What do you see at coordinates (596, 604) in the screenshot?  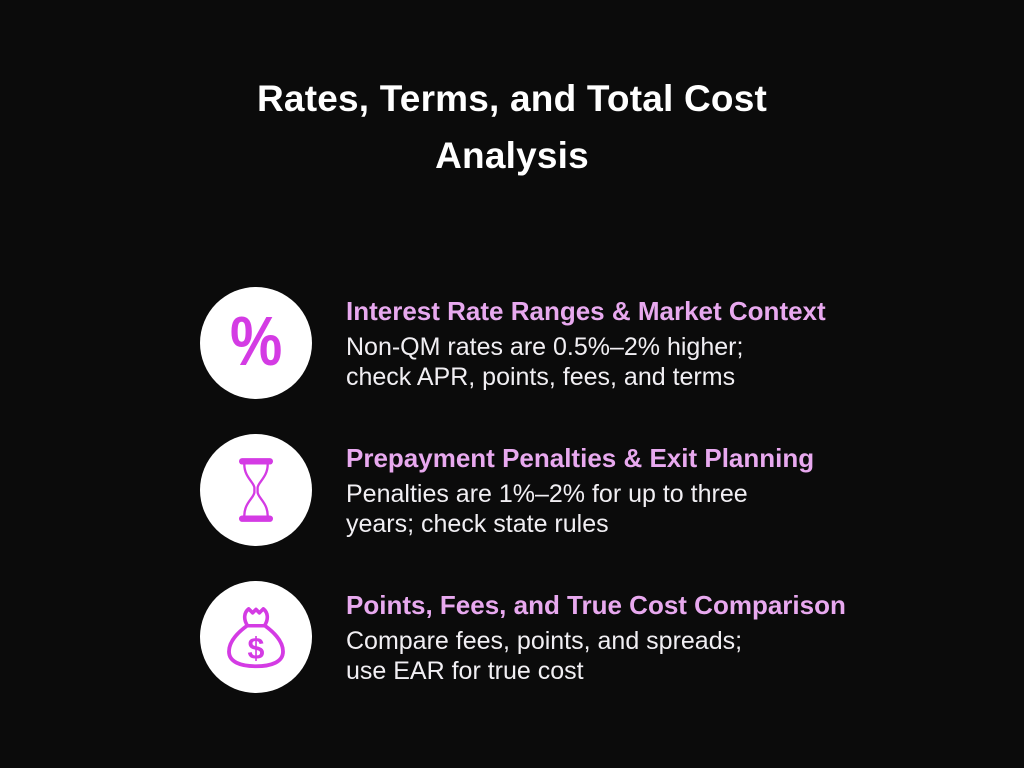 I see `item-heading: Points, Fees, and True Cost Comparison` at bounding box center [596, 604].